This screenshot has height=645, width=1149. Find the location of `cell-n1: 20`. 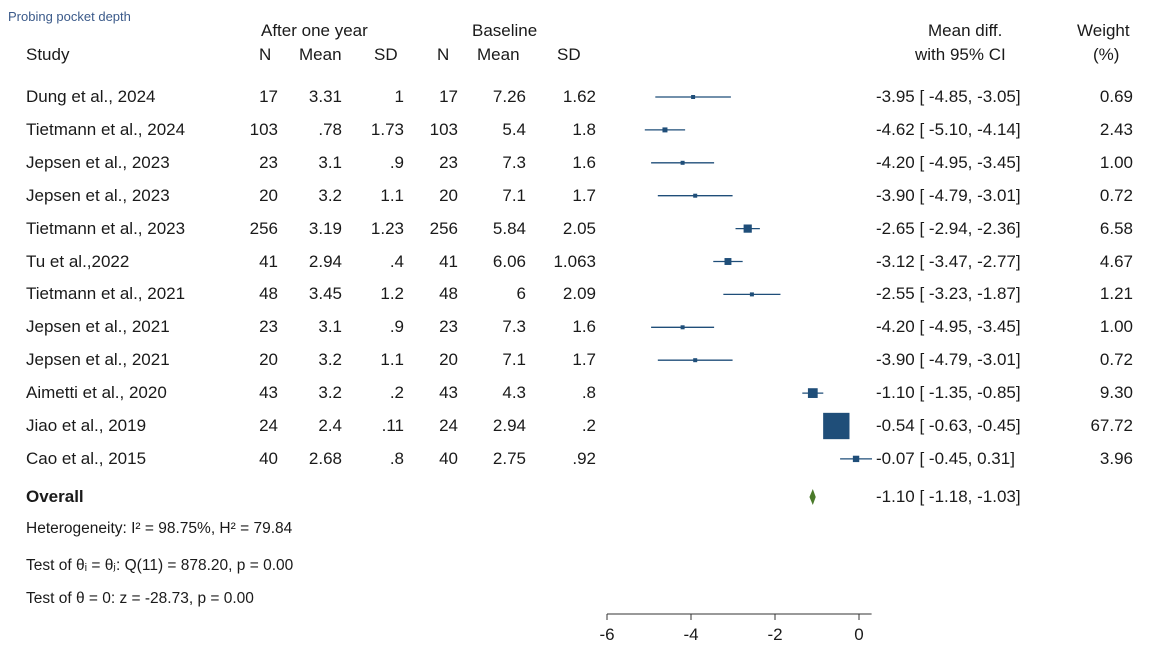

cell-n1: 20 is located at coordinates (268, 195).